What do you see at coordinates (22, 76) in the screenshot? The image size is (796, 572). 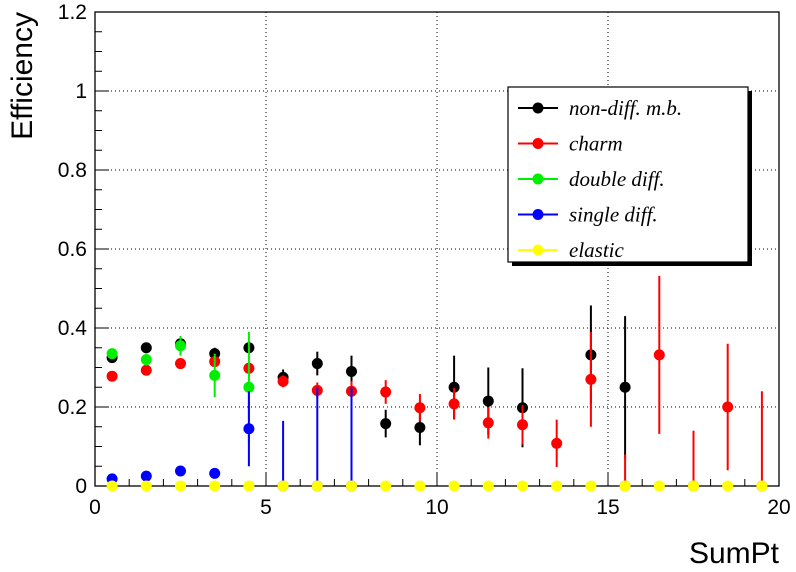 I see `y-axis-title: Efficiency` at bounding box center [22, 76].